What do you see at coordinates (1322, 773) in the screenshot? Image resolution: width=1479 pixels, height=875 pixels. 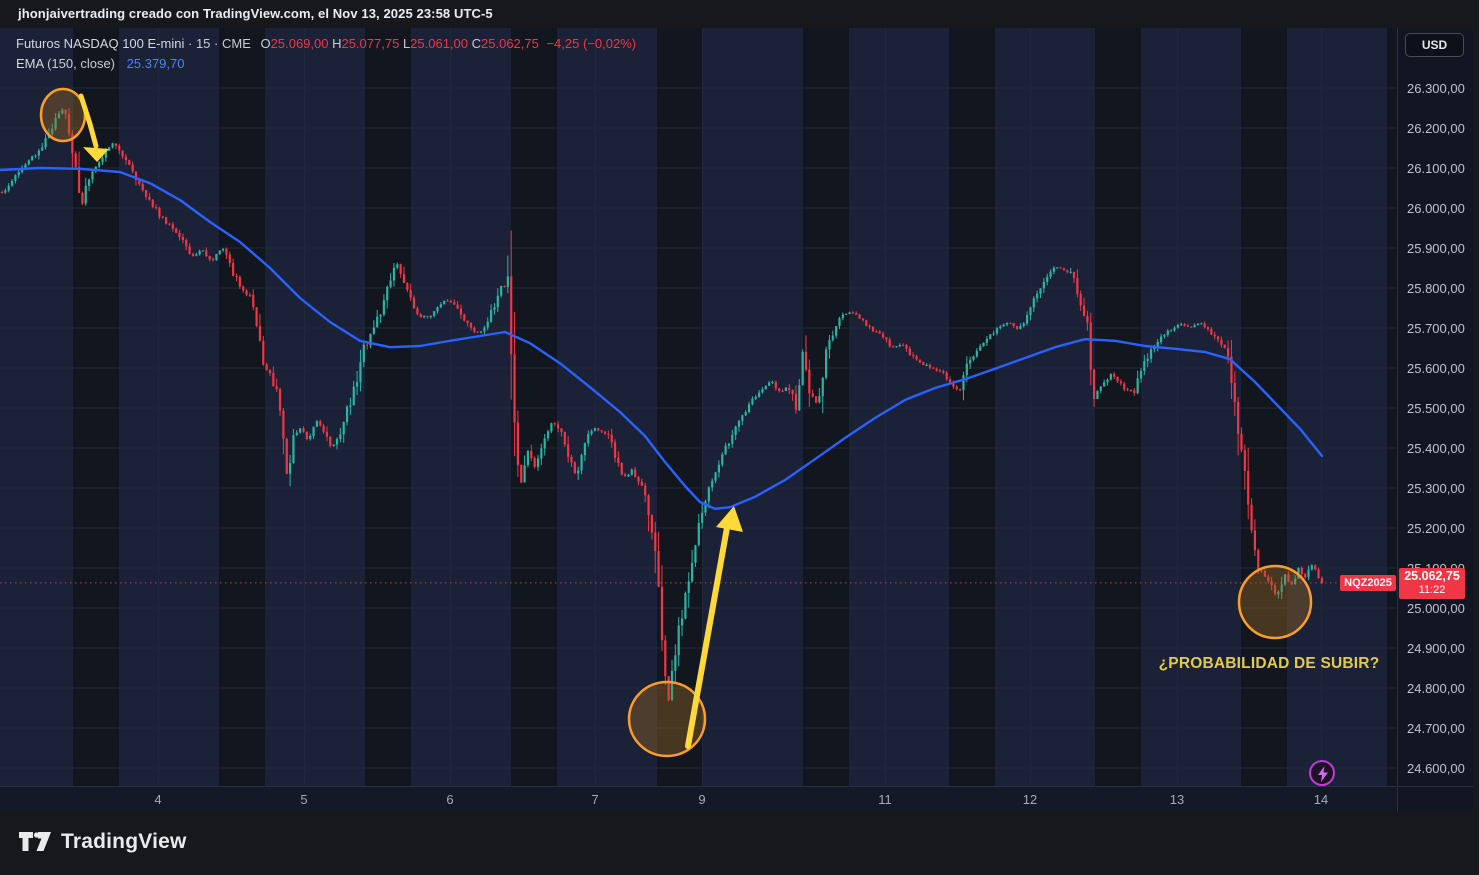 I see `lightning-icon` at bounding box center [1322, 773].